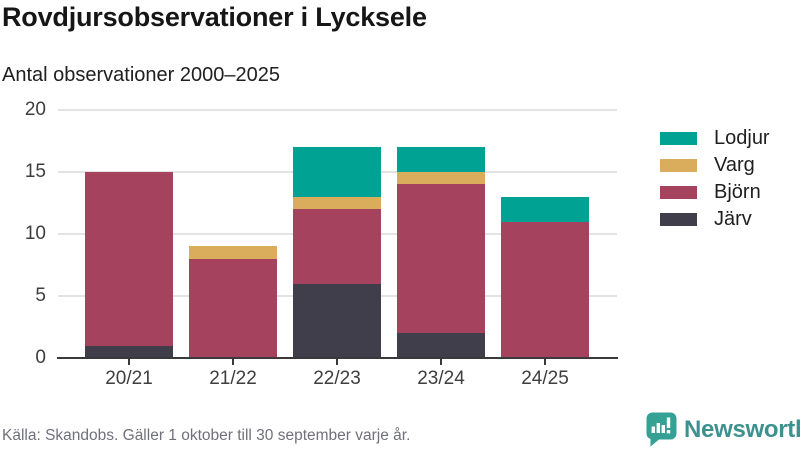 The height and width of the screenshot is (450, 800). What do you see at coordinates (733, 219) in the screenshot?
I see `legend-label: Järv` at bounding box center [733, 219].